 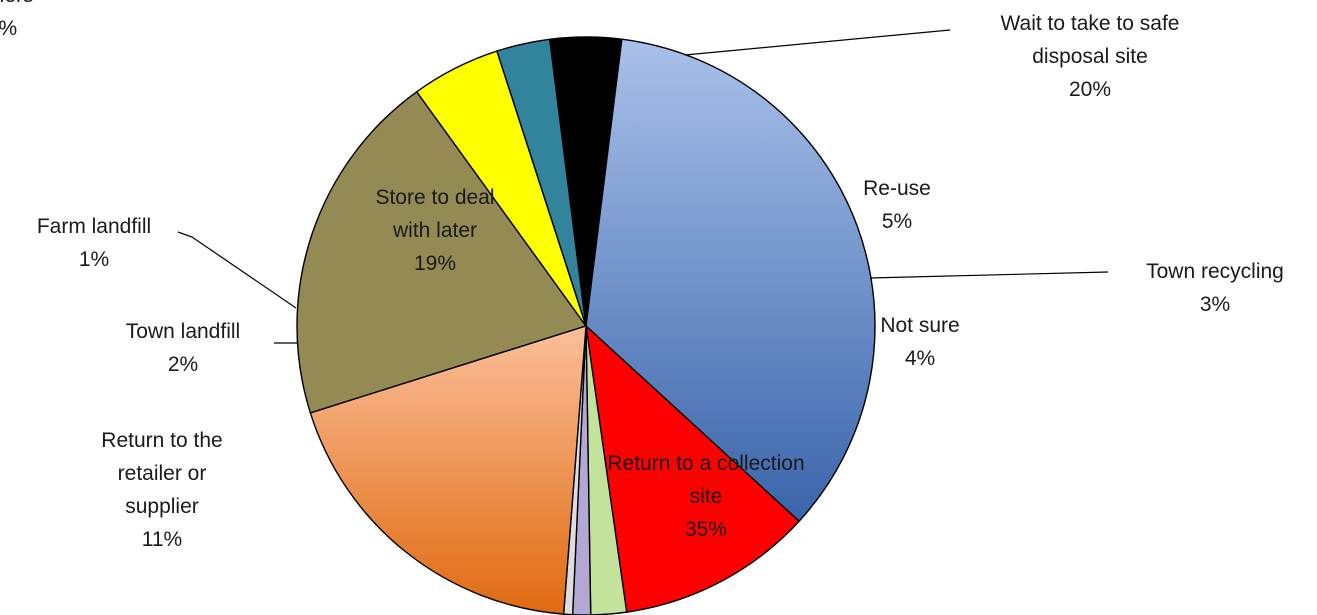 What do you see at coordinates (989, 275) in the screenshot?
I see `leader-line-town-recycling` at bounding box center [989, 275].